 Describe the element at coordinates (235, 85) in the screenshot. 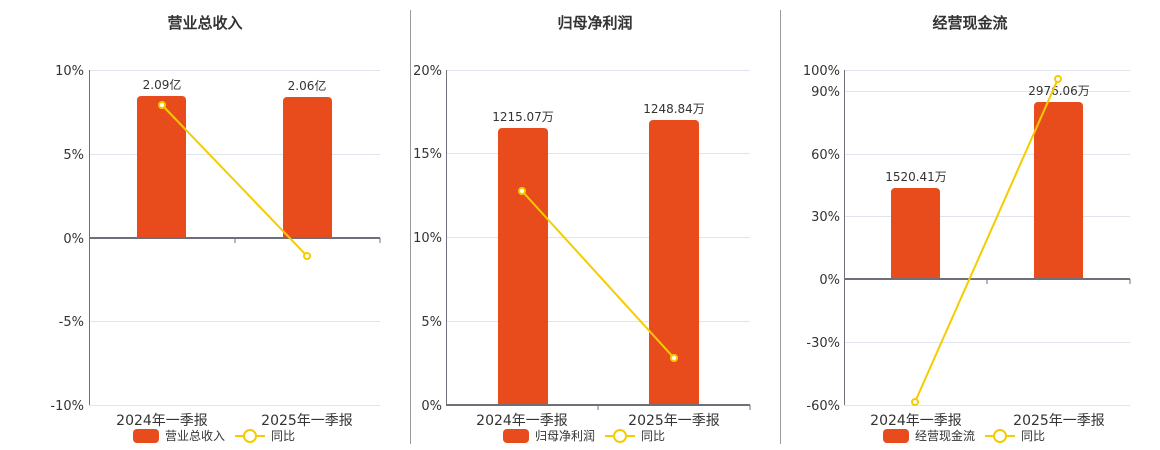

I see `bar-value-labels: 2.09亿 2.06亿` at that location.